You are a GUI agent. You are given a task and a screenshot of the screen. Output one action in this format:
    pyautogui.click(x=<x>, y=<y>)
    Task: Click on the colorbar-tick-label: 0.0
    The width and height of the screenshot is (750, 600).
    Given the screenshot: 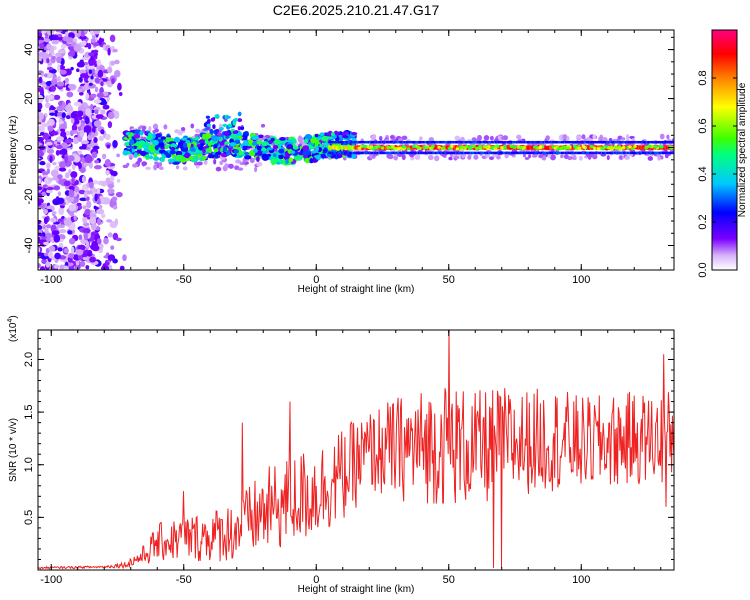 What is the action you would take?
    pyautogui.click(x=703, y=269)
    